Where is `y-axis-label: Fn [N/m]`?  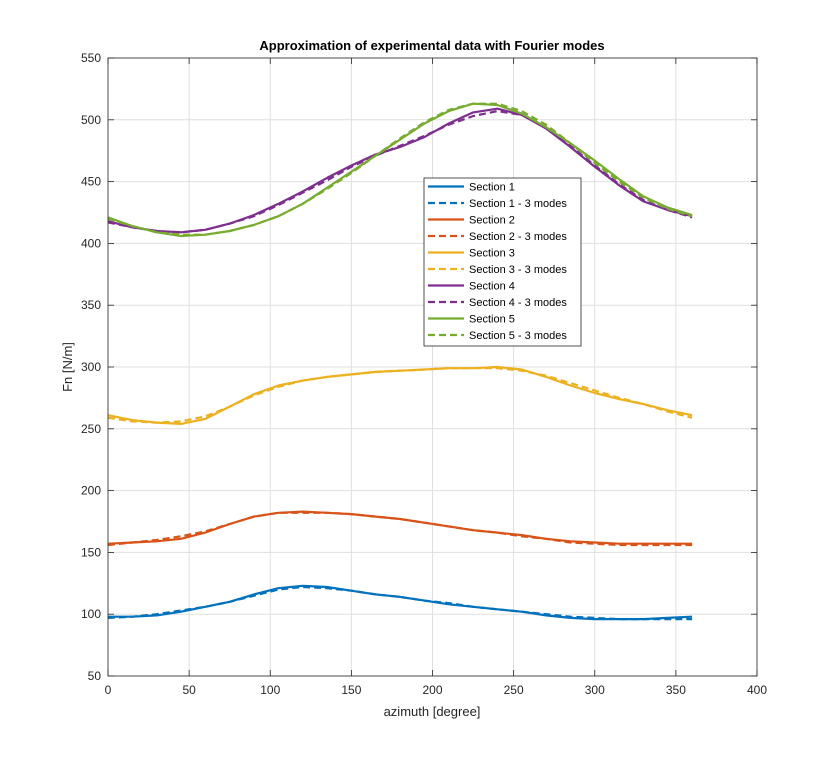 y-axis-label: Fn [N/m] is located at coordinates (67, 367).